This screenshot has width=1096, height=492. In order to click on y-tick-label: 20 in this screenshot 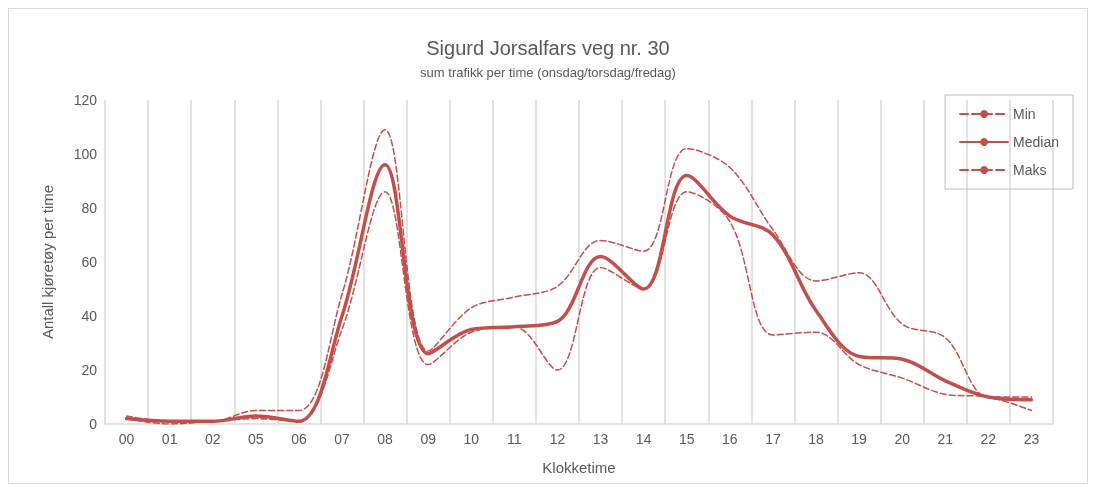, I will do `click(89, 370)`.